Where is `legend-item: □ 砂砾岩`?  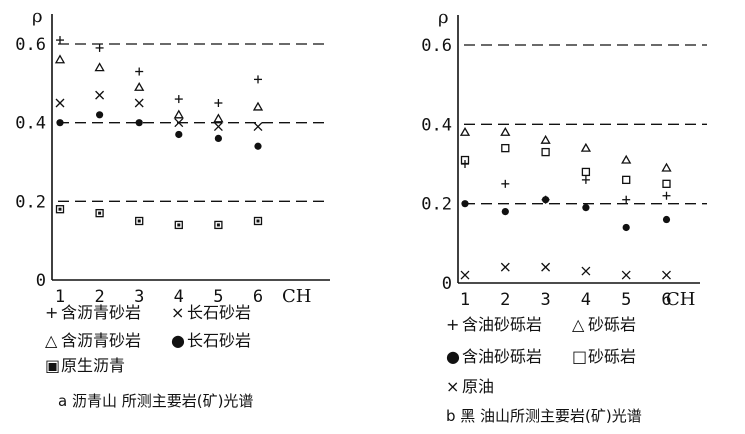 legend-item: □ 砂砾岩 is located at coordinates (604, 356).